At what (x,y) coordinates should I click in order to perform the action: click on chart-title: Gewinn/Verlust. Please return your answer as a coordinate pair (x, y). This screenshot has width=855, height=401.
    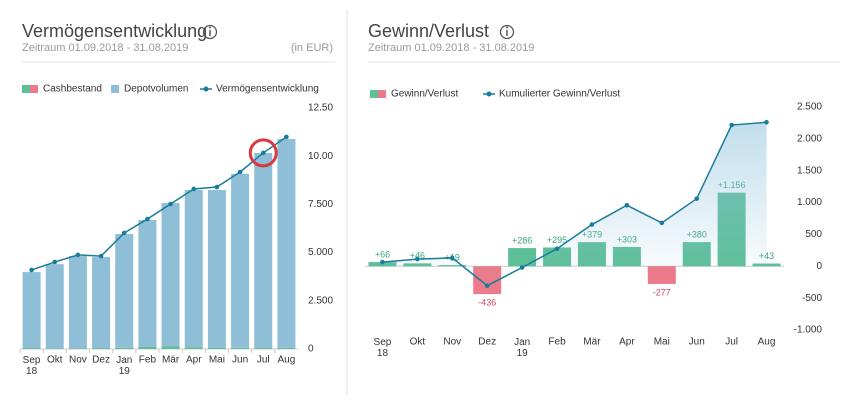
    Looking at the image, I should click on (428, 31).